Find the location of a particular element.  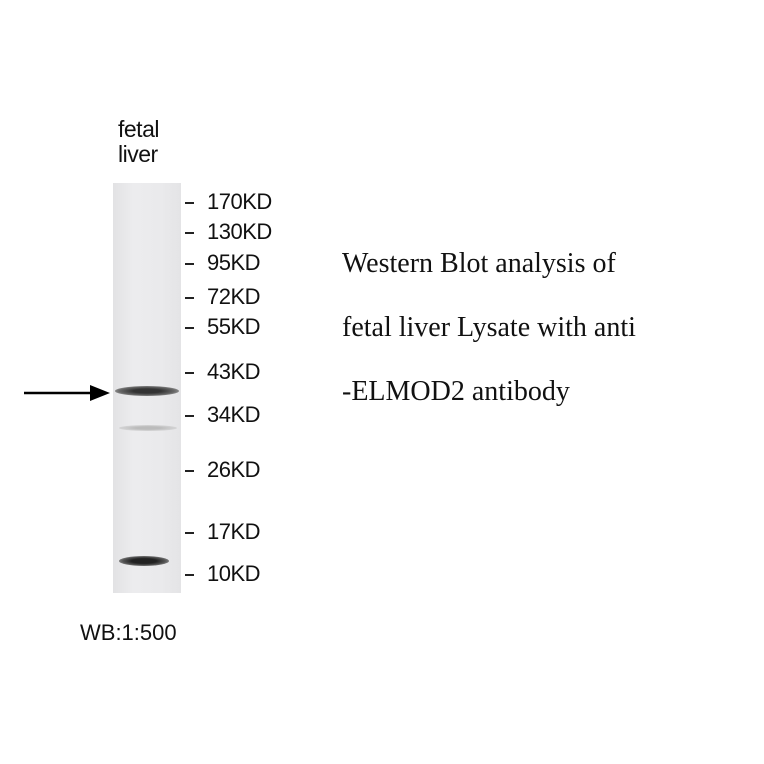

arrow-icon is located at coordinates (67, 393).